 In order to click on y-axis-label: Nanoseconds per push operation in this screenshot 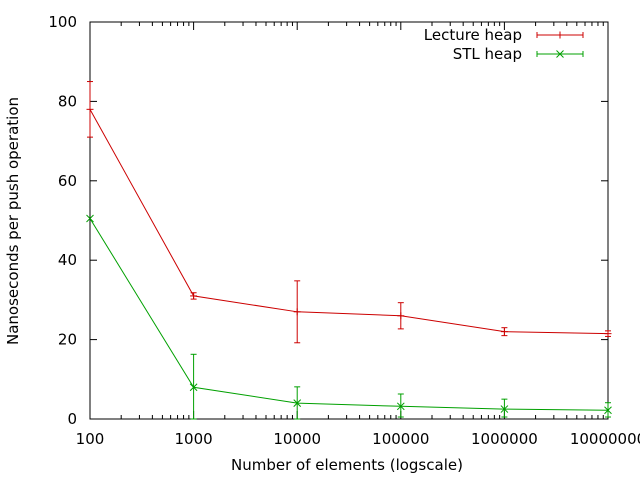, I will do `click(13, 221)`.